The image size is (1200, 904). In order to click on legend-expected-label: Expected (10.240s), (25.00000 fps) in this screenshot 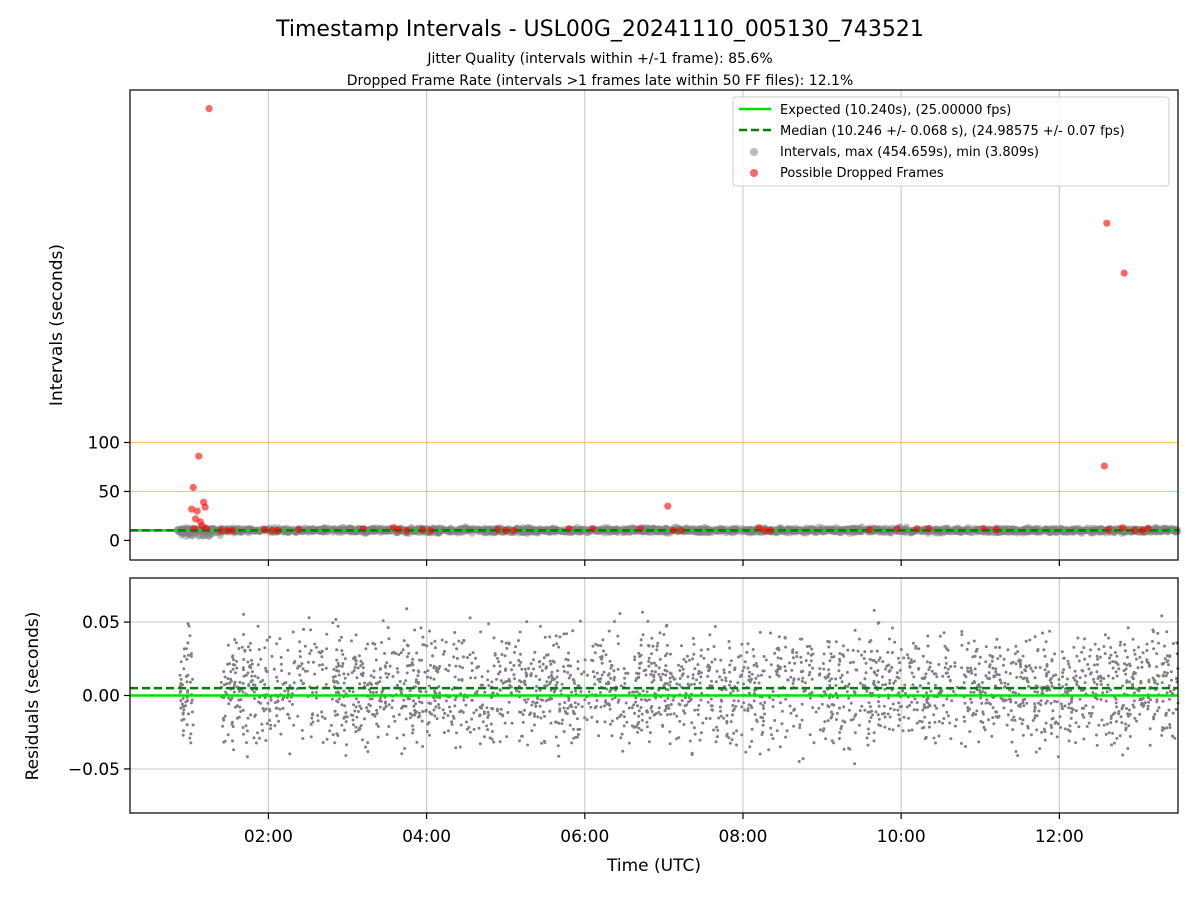, I will do `click(895, 110)`.